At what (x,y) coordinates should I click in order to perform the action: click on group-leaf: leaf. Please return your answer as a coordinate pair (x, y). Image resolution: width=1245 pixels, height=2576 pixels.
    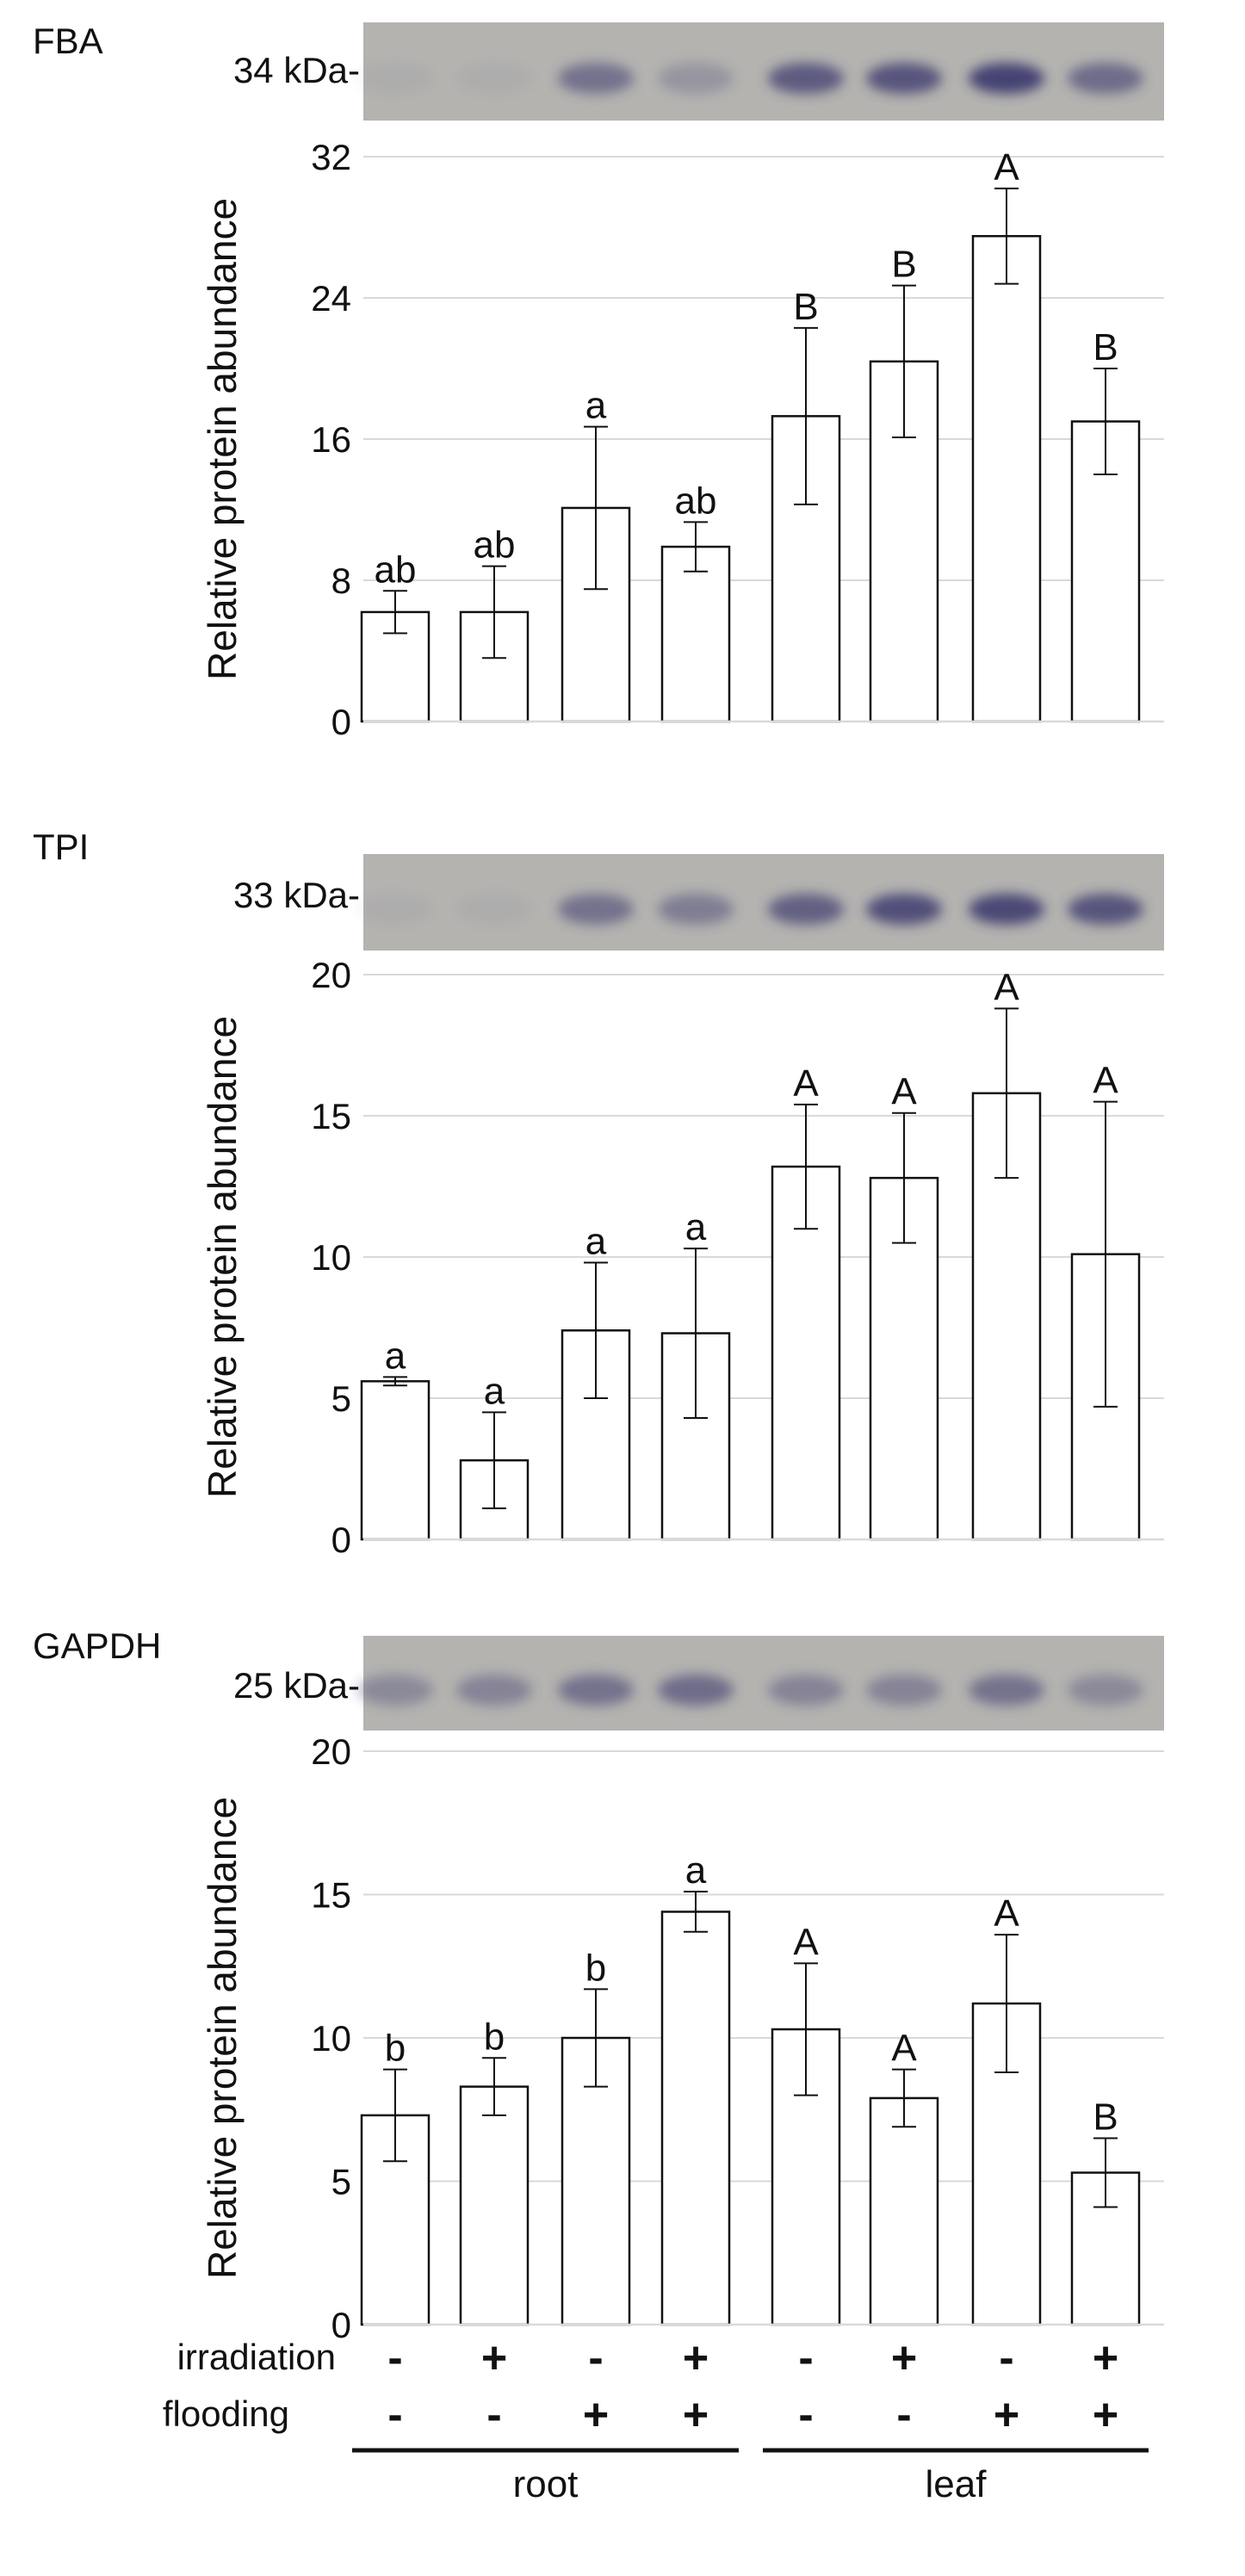
    Looking at the image, I should click on (956, 2476).